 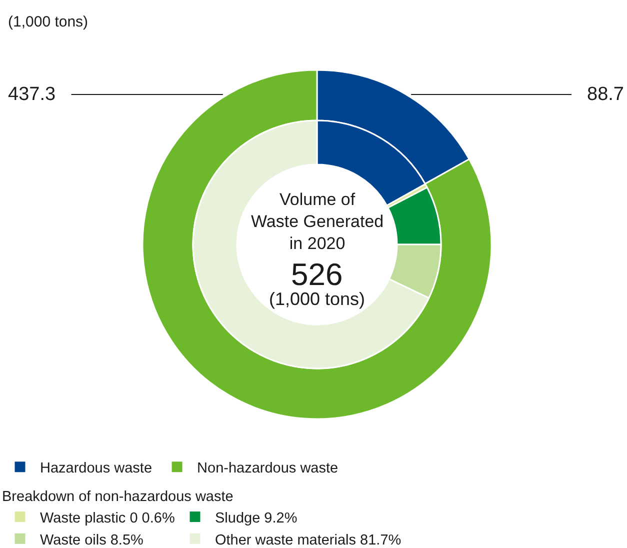 What do you see at coordinates (317, 274) in the screenshot?
I see `text: 526` at bounding box center [317, 274].